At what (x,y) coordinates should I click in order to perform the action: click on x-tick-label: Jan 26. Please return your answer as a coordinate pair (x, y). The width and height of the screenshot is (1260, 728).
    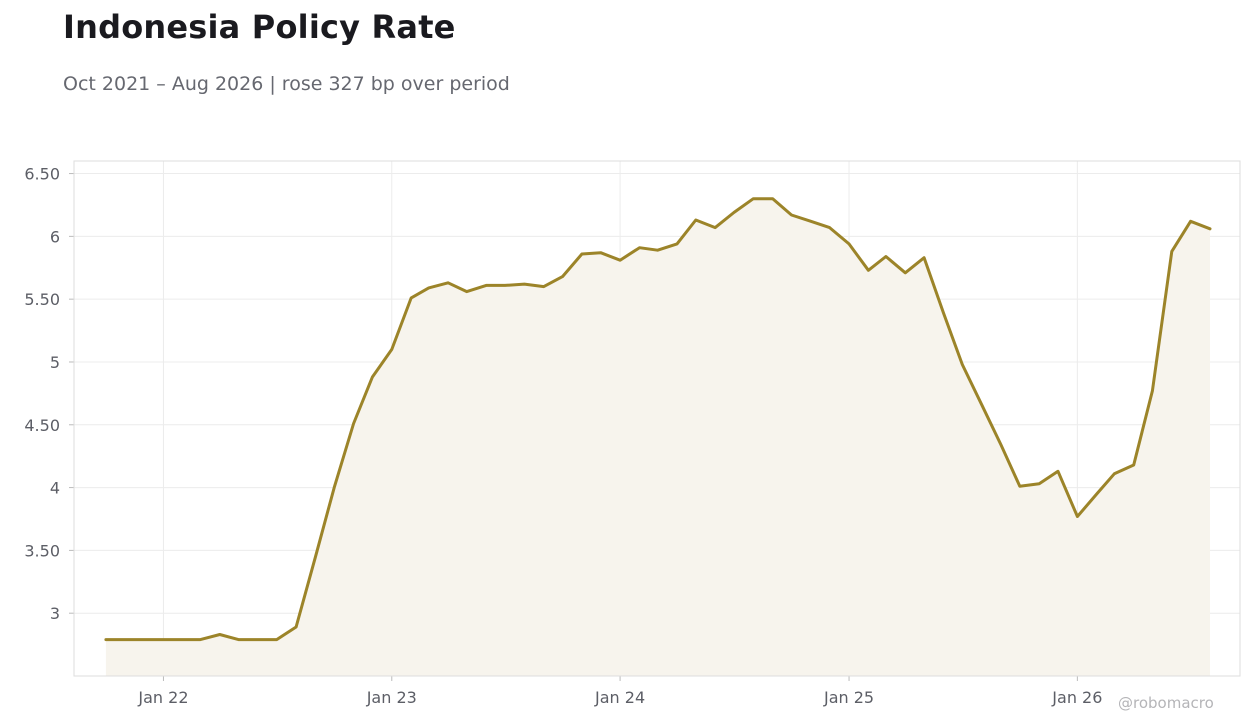
    Looking at the image, I should click on (1076, 697).